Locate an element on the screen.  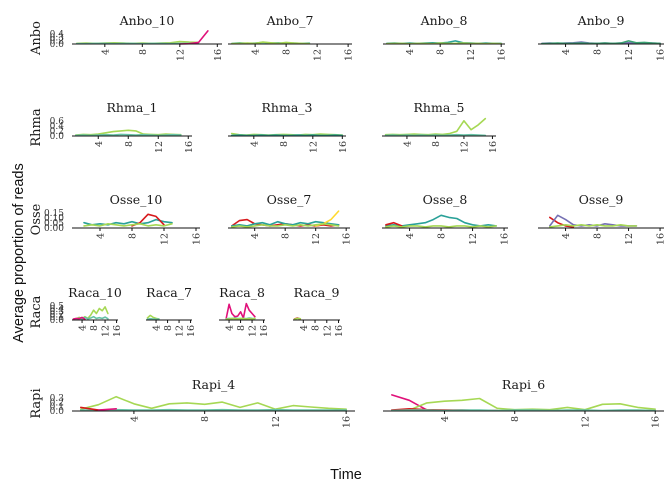
x-axis-label: Time is located at coordinates (346, 473).